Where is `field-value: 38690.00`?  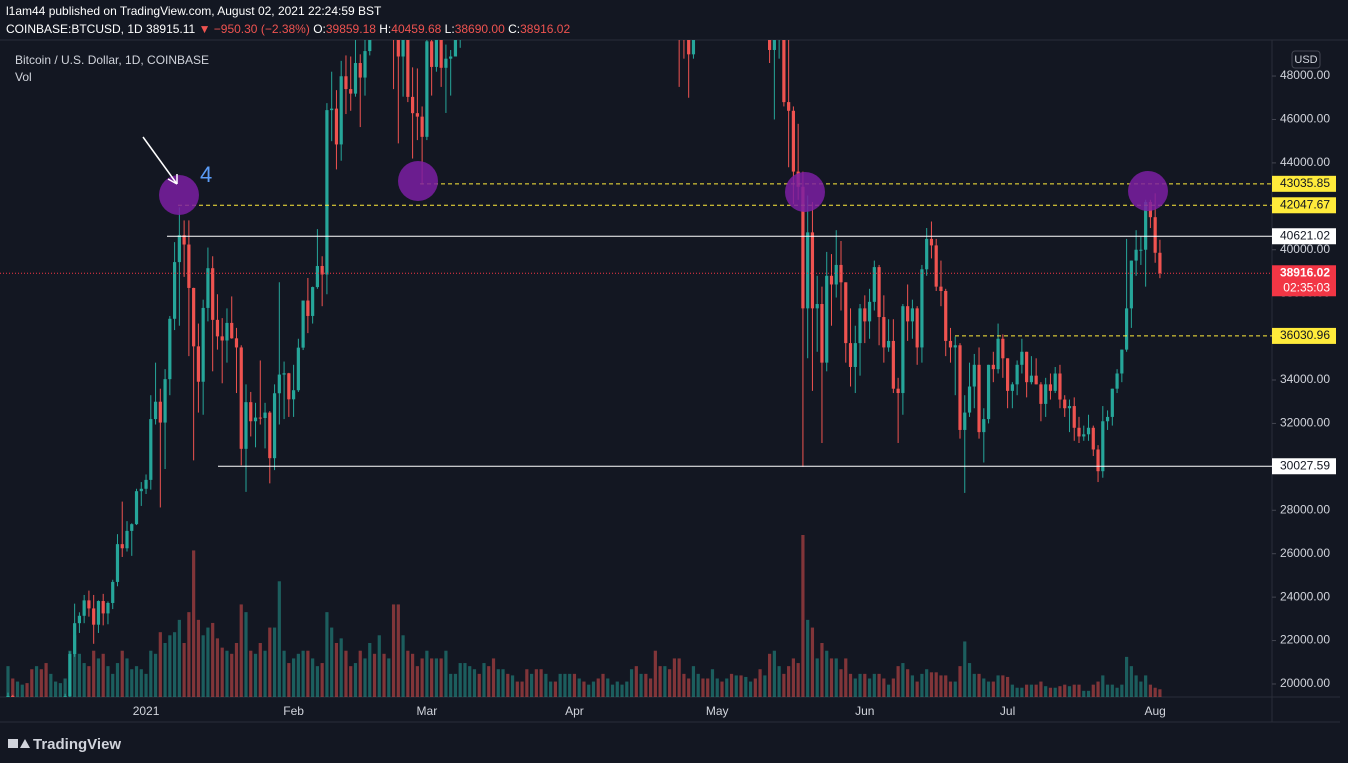
field-value: 38690.00 is located at coordinates (480, 29).